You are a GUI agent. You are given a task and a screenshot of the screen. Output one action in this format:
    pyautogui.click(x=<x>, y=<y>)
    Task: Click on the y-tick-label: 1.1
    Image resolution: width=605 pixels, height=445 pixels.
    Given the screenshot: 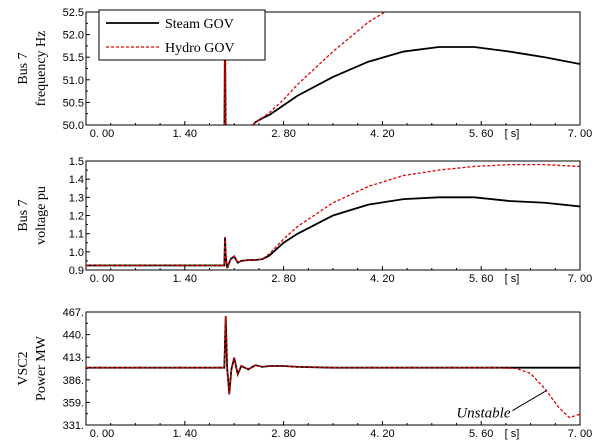 What is the action you would take?
    pyautogui.click(x=76, y=235)
    